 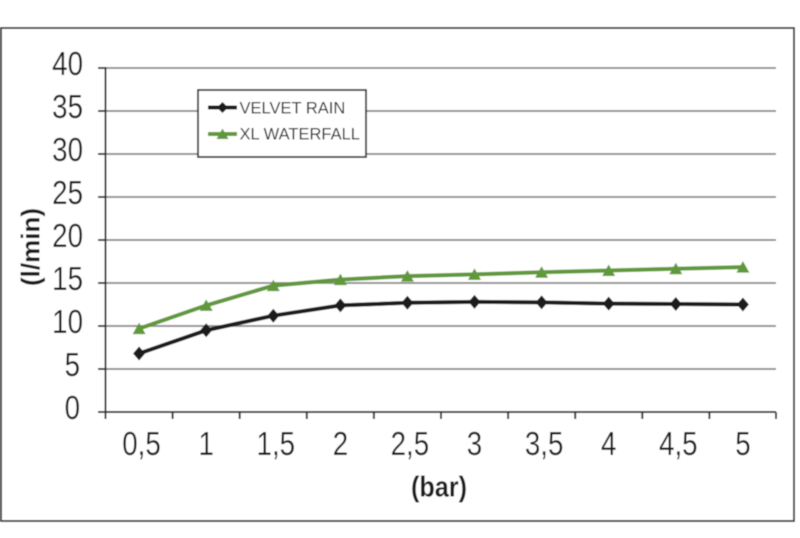 What do you see at coordinates (276, 444) in the screenshot?
I see `svg-text: 1,5` at bounding box center [276, 444].